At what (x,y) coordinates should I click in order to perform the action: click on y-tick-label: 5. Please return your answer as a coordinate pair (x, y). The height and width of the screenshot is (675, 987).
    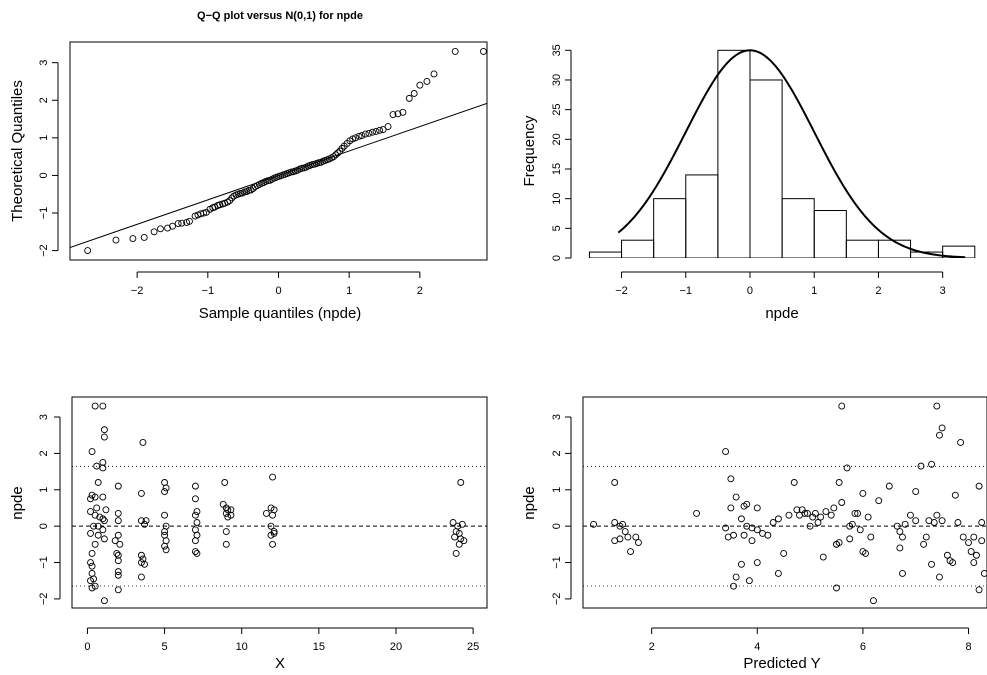
    Looking at the image, I should click on (557, 228).